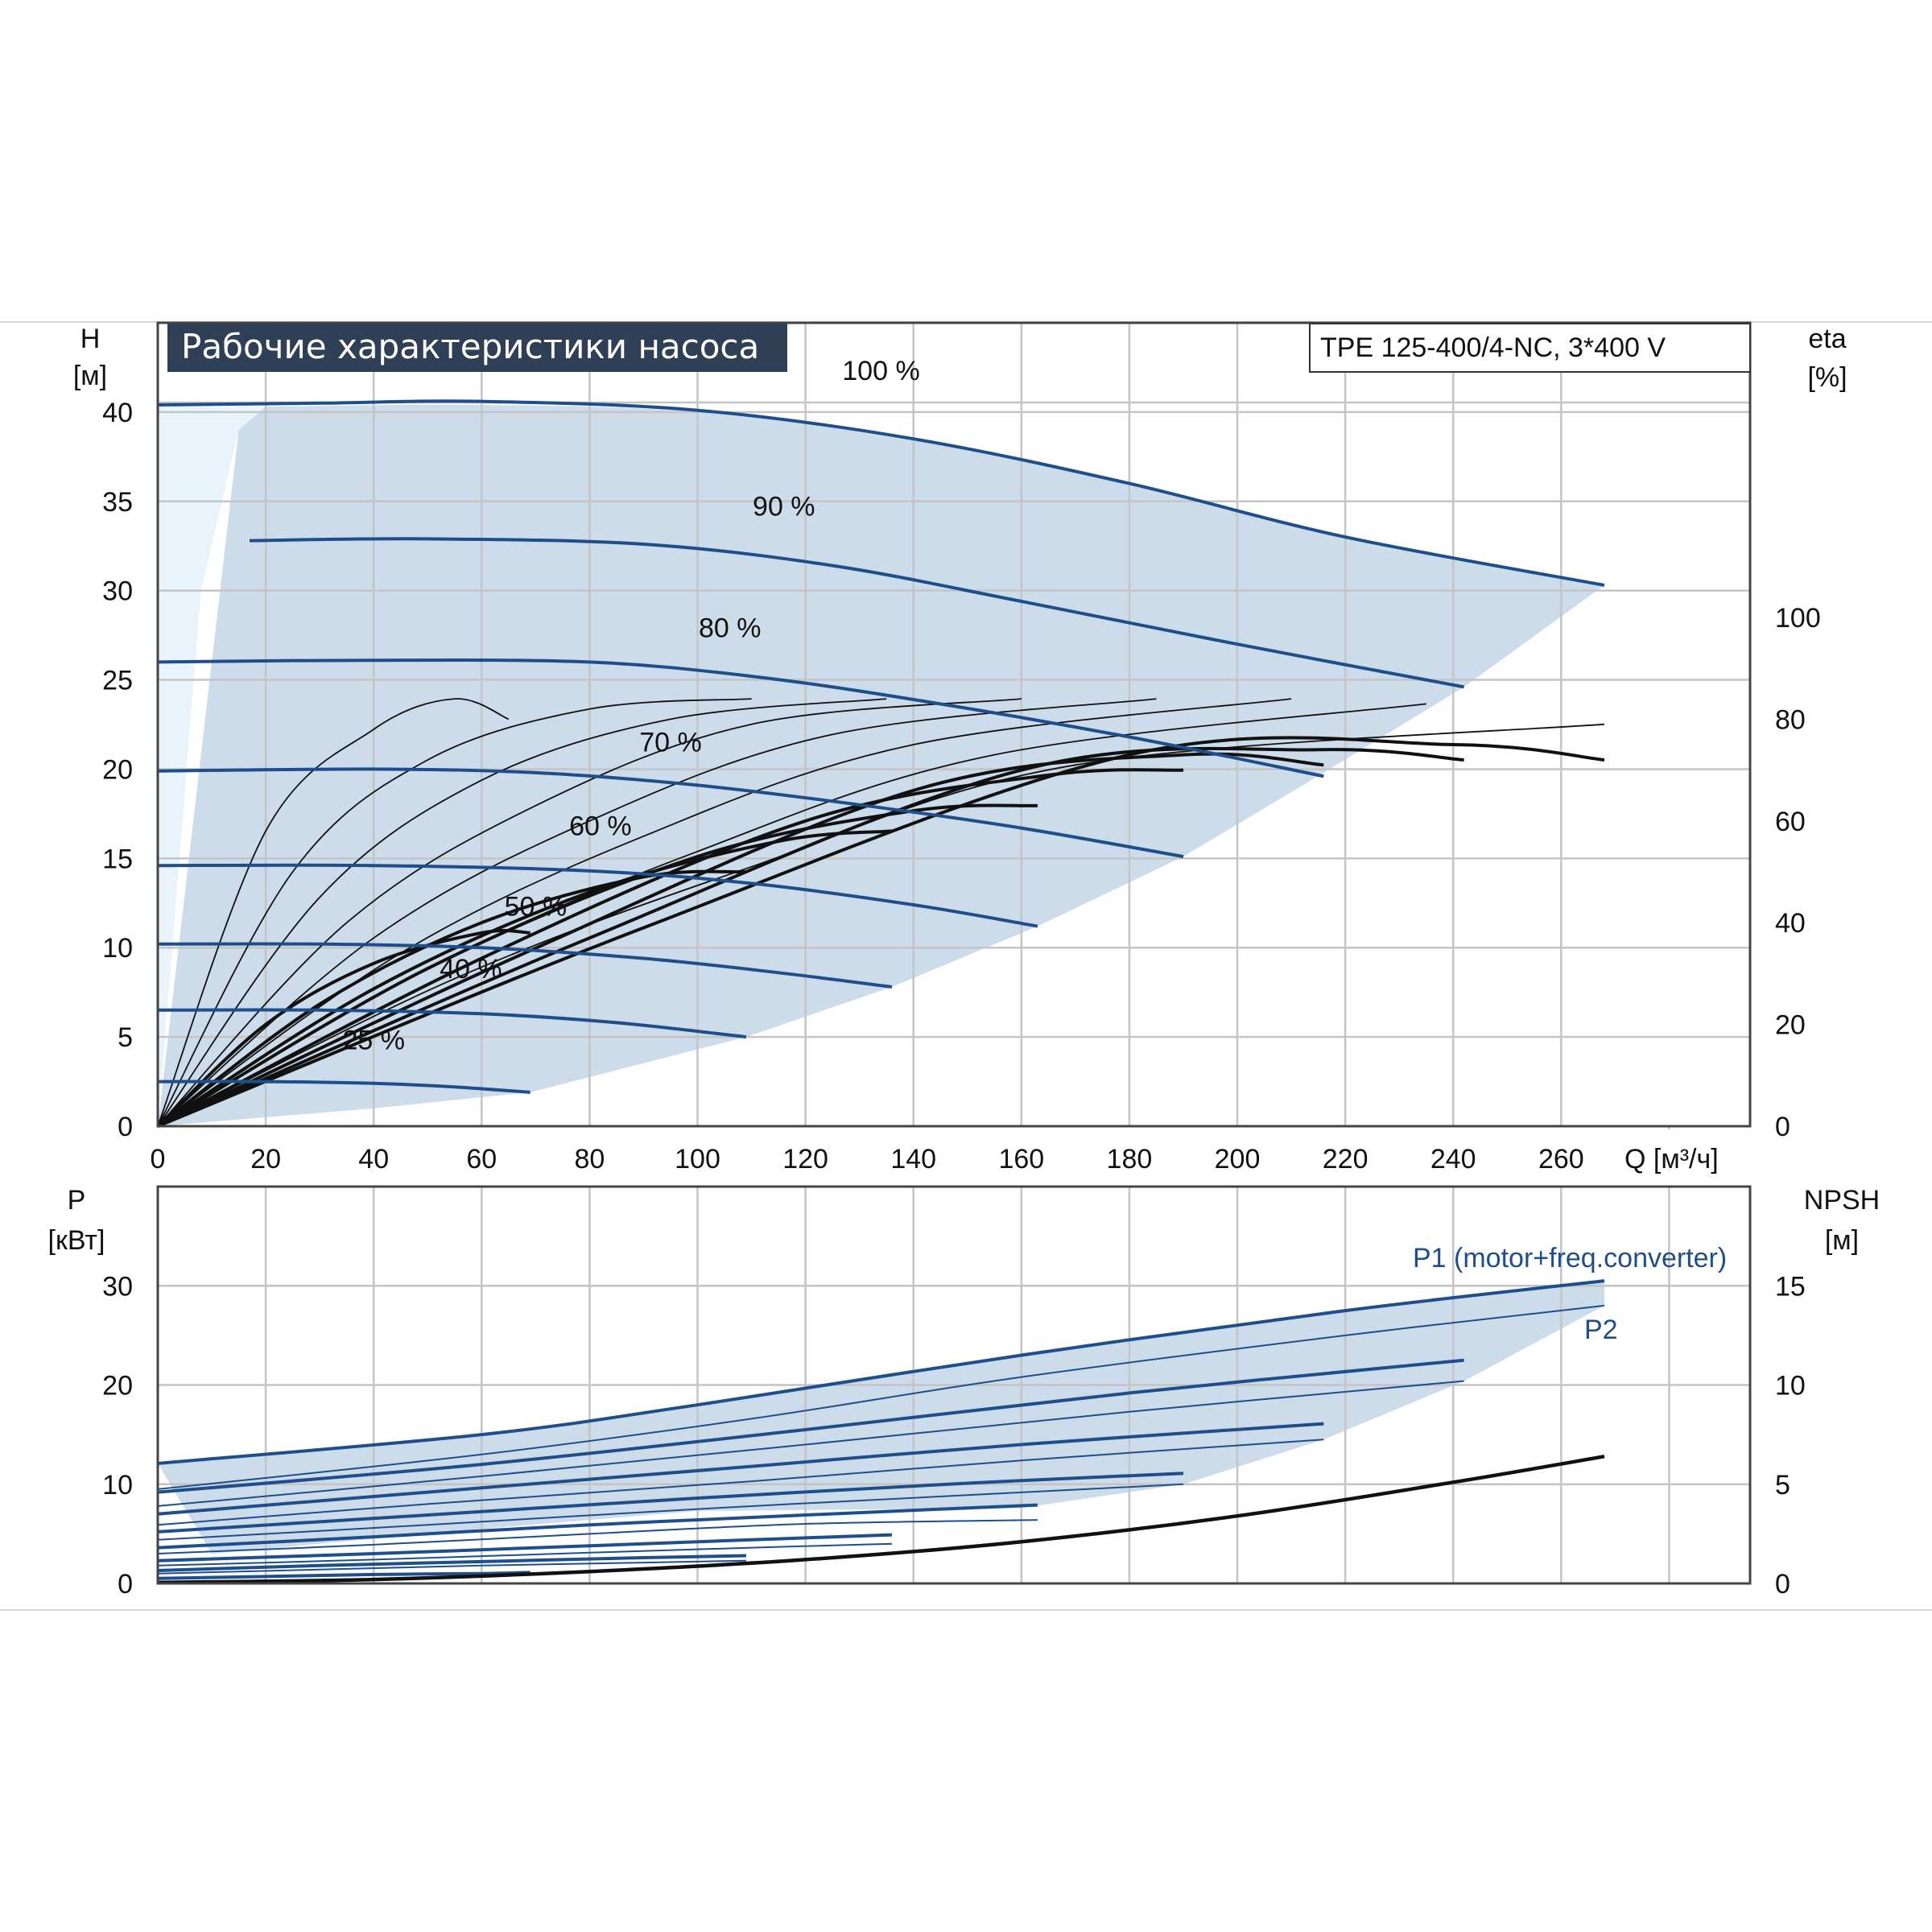 The image size is (1932, 1932). I want to click on y2-axis-unit: [%], so click(1827, 377).